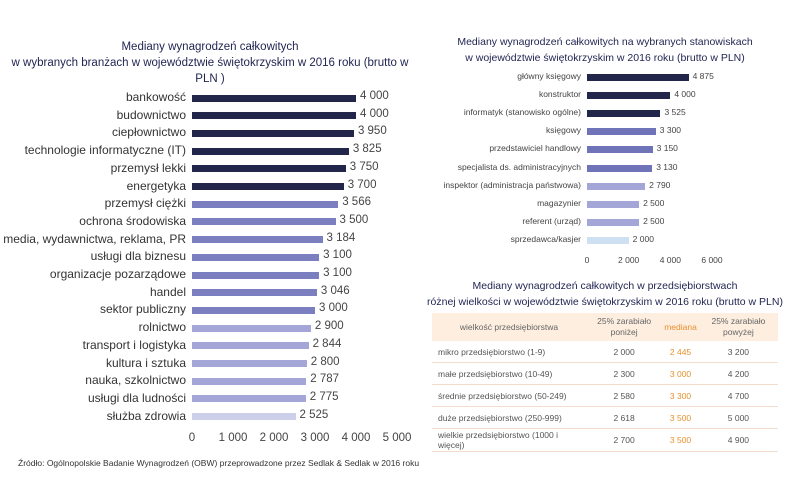 Image resolution: width=785 pixels, height=500 pixels. I want to click on table-cell: 2 618, so click(624, 417).